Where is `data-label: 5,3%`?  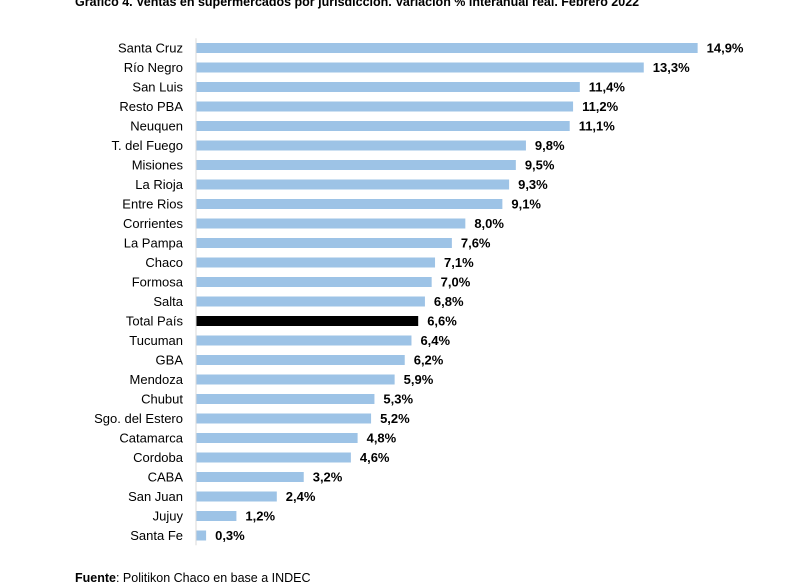
data-label: 5,3% is located at coordinates (398, 399).